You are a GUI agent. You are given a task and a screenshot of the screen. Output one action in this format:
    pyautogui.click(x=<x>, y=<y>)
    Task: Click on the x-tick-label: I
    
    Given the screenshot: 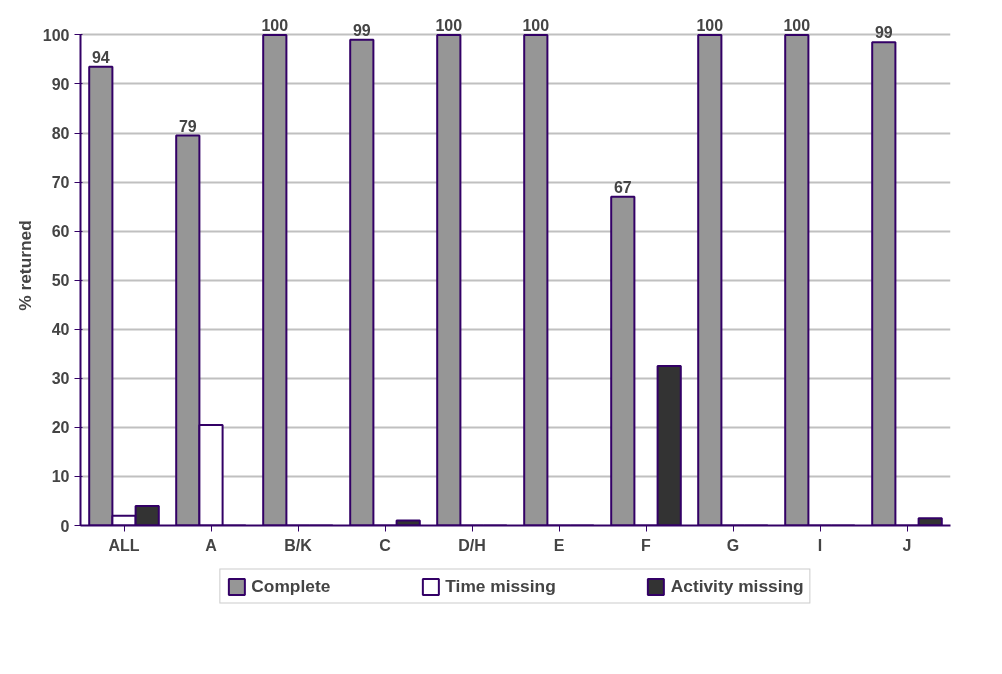 What is the action you would take?
    pyautogui.click(x=820, y=545)
    